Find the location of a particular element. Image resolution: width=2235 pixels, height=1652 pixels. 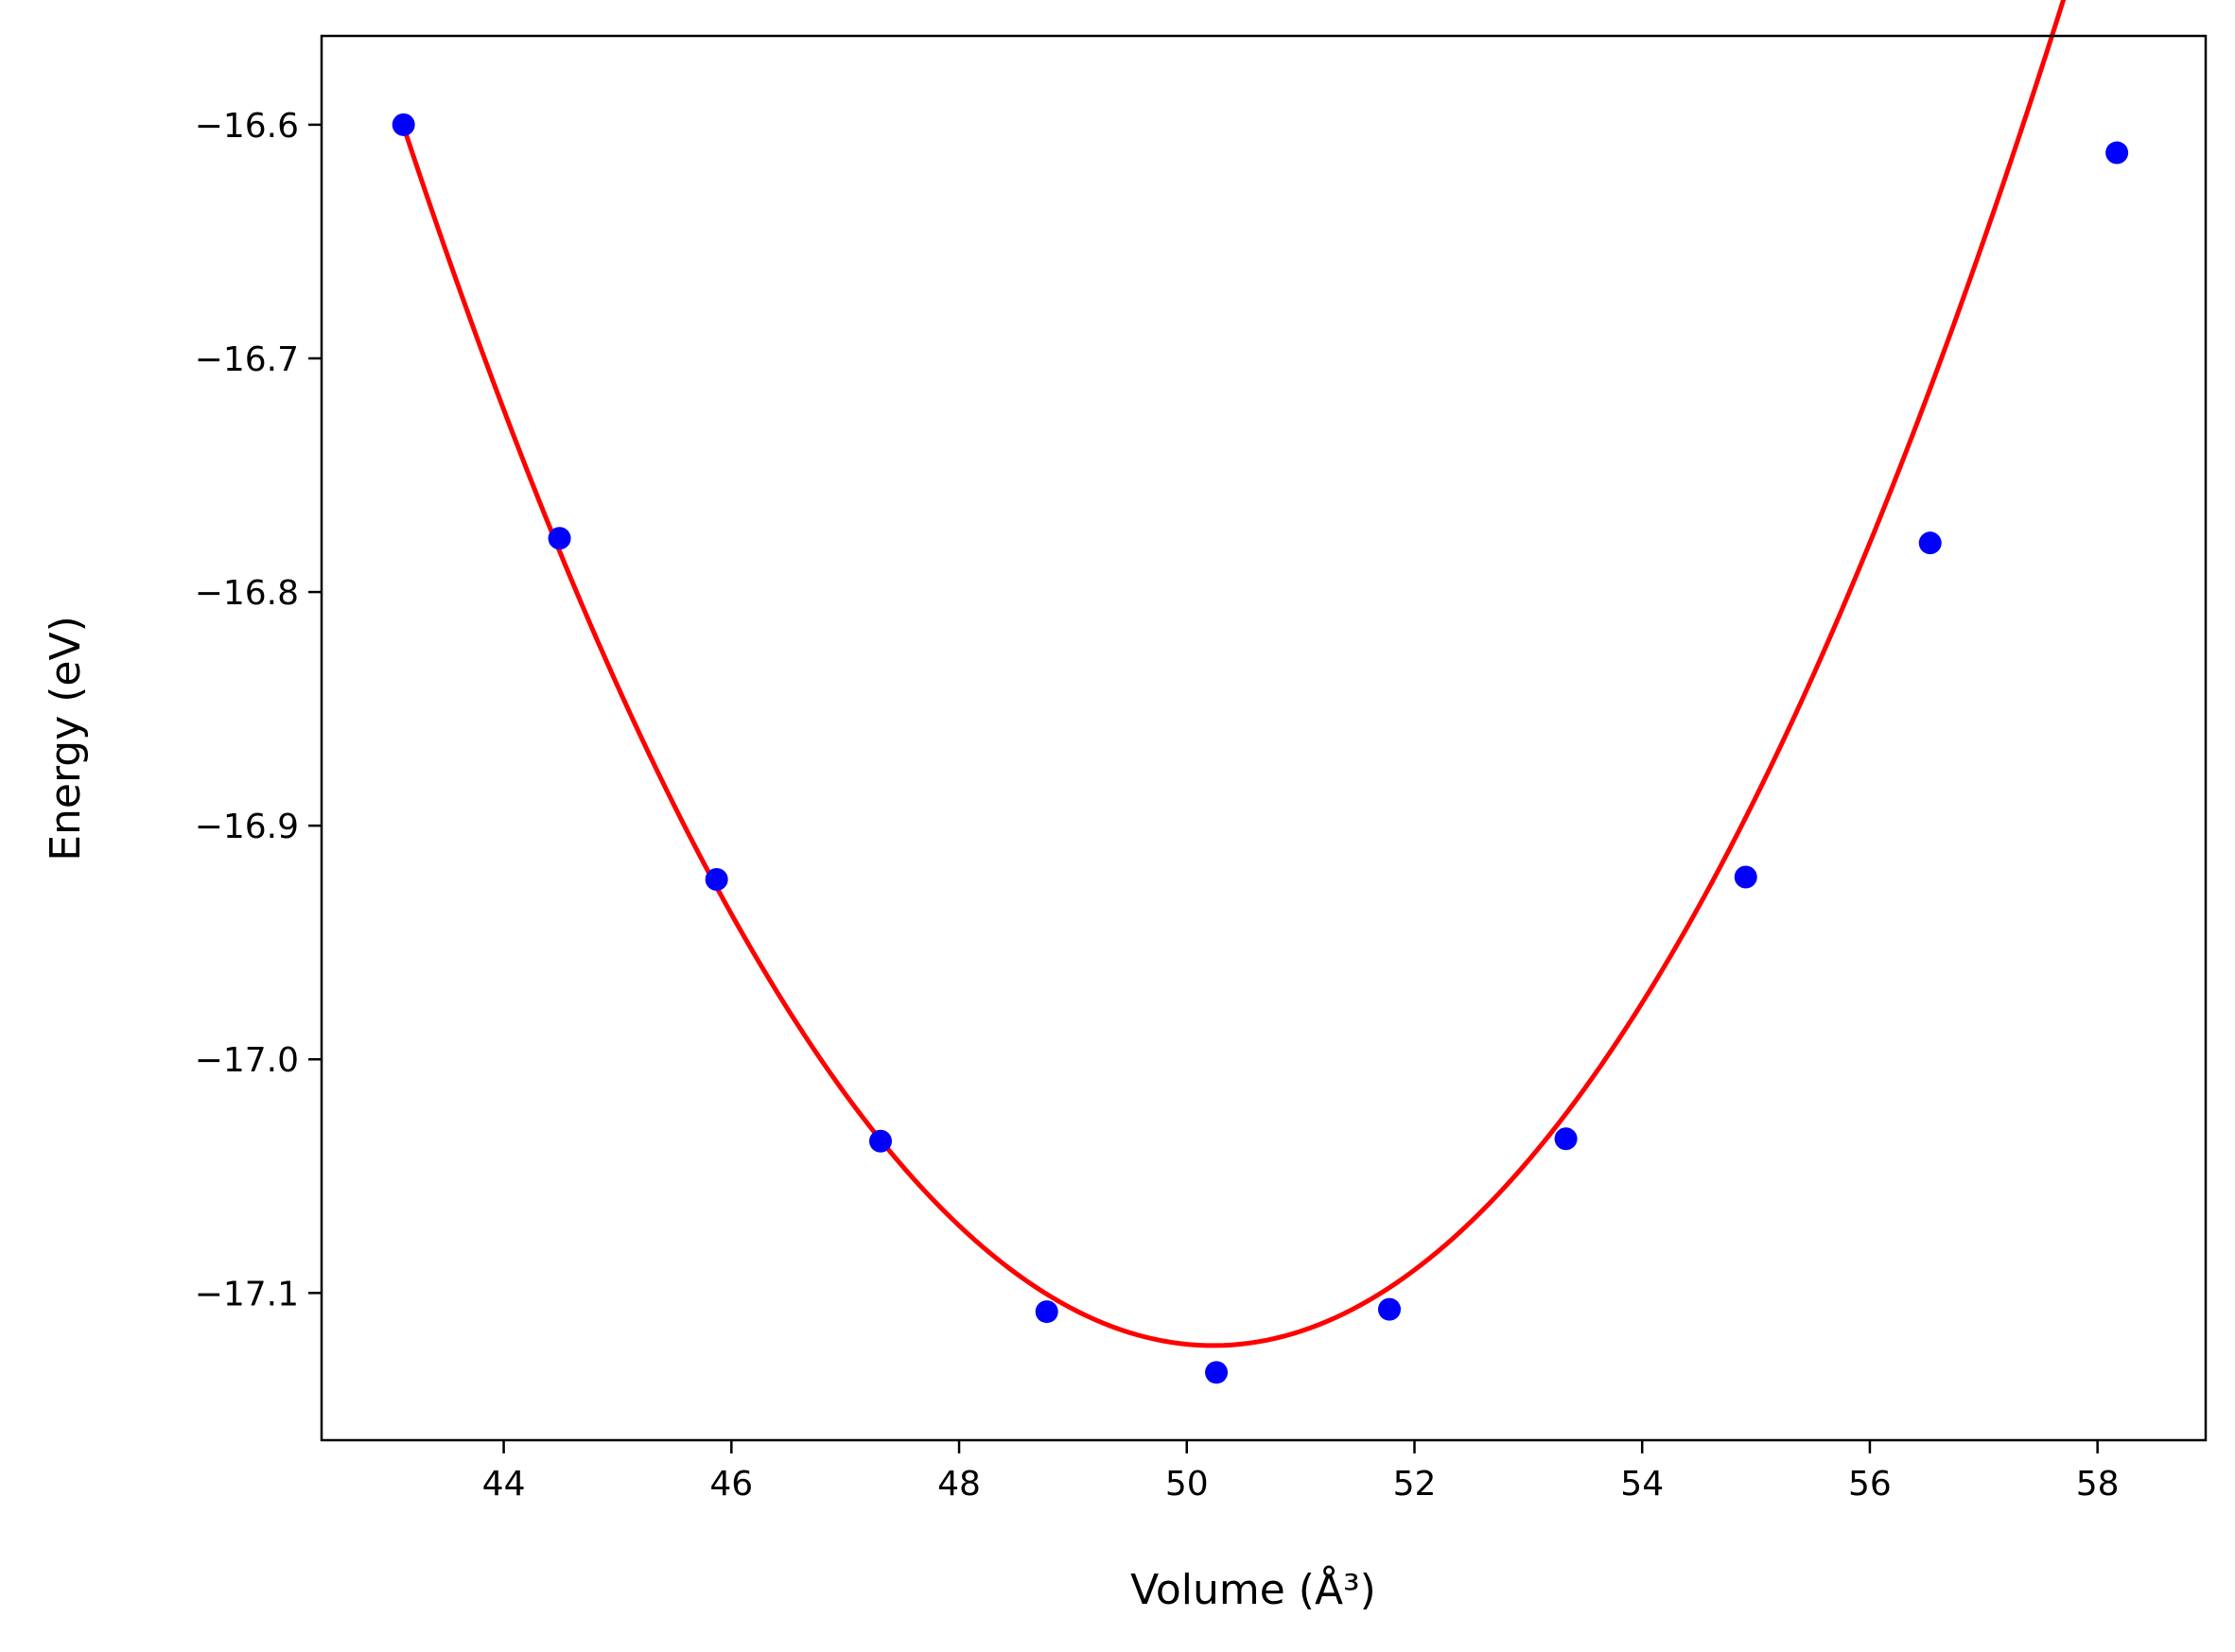

y-tick-label: −17.0 is located at coordinates (247, 1061).